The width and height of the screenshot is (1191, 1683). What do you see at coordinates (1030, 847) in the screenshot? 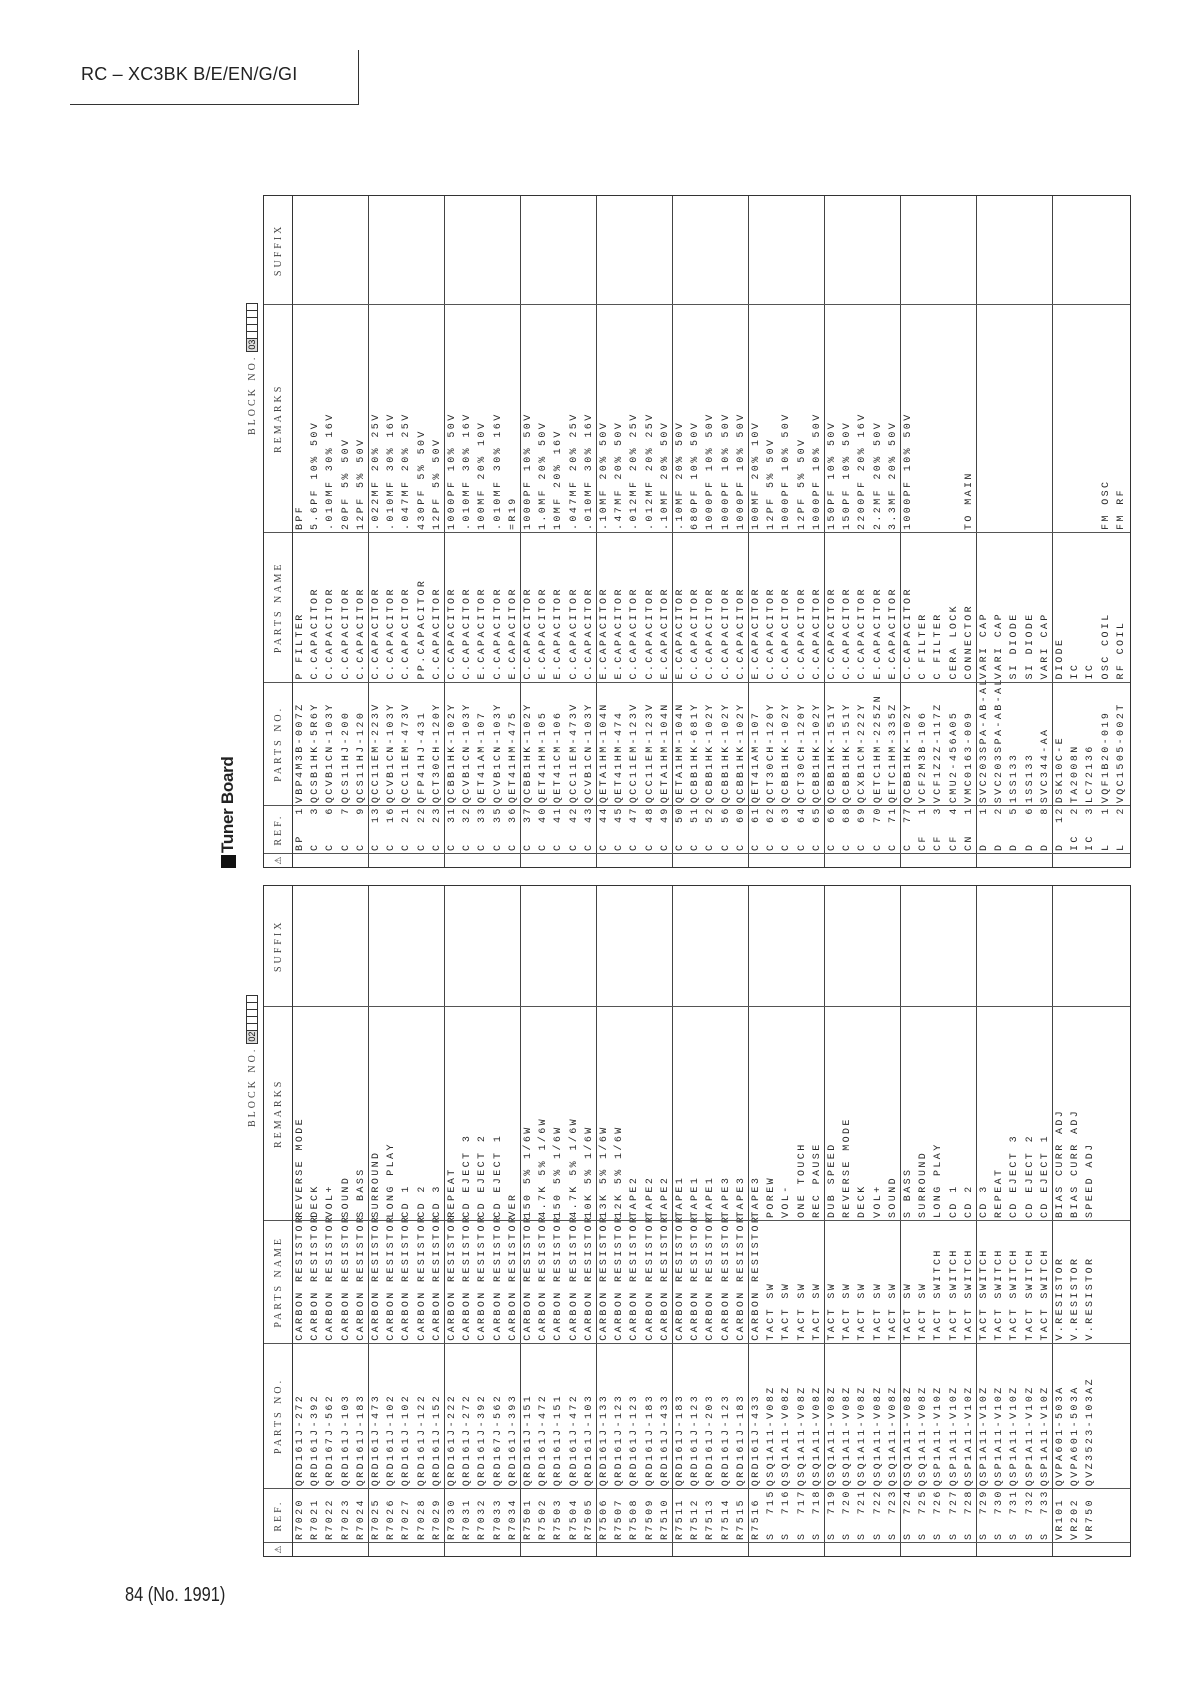
I see `ref-prefix: D` at bounding box center [1030, 847].